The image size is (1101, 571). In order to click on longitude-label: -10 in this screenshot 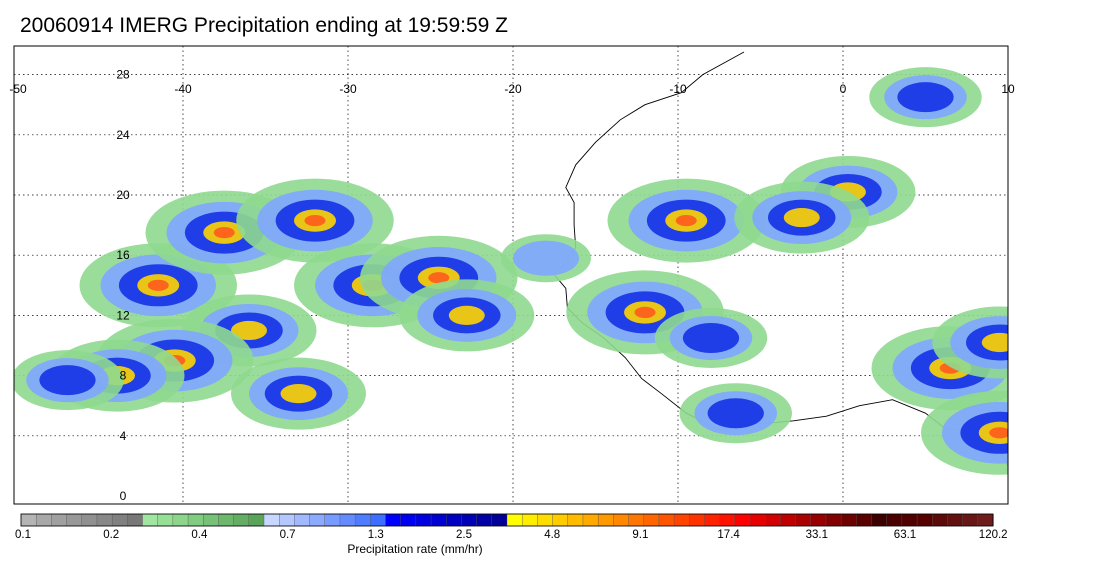, I will do `click(678, 89)`.